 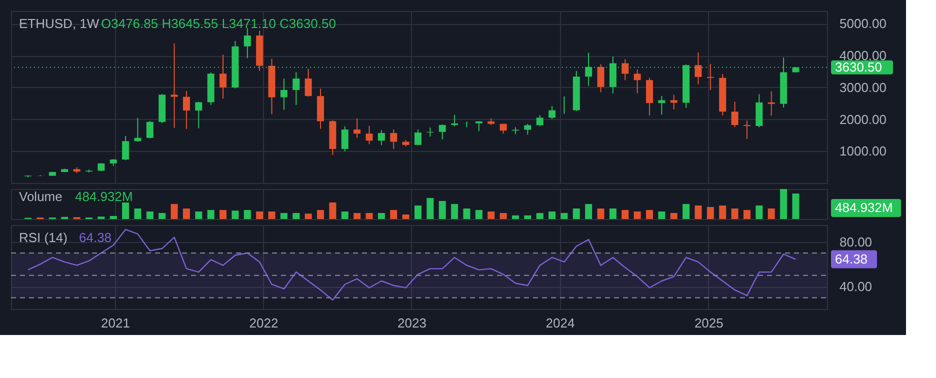 I want to click on text: 484.932M, so click(x=864, y=207).